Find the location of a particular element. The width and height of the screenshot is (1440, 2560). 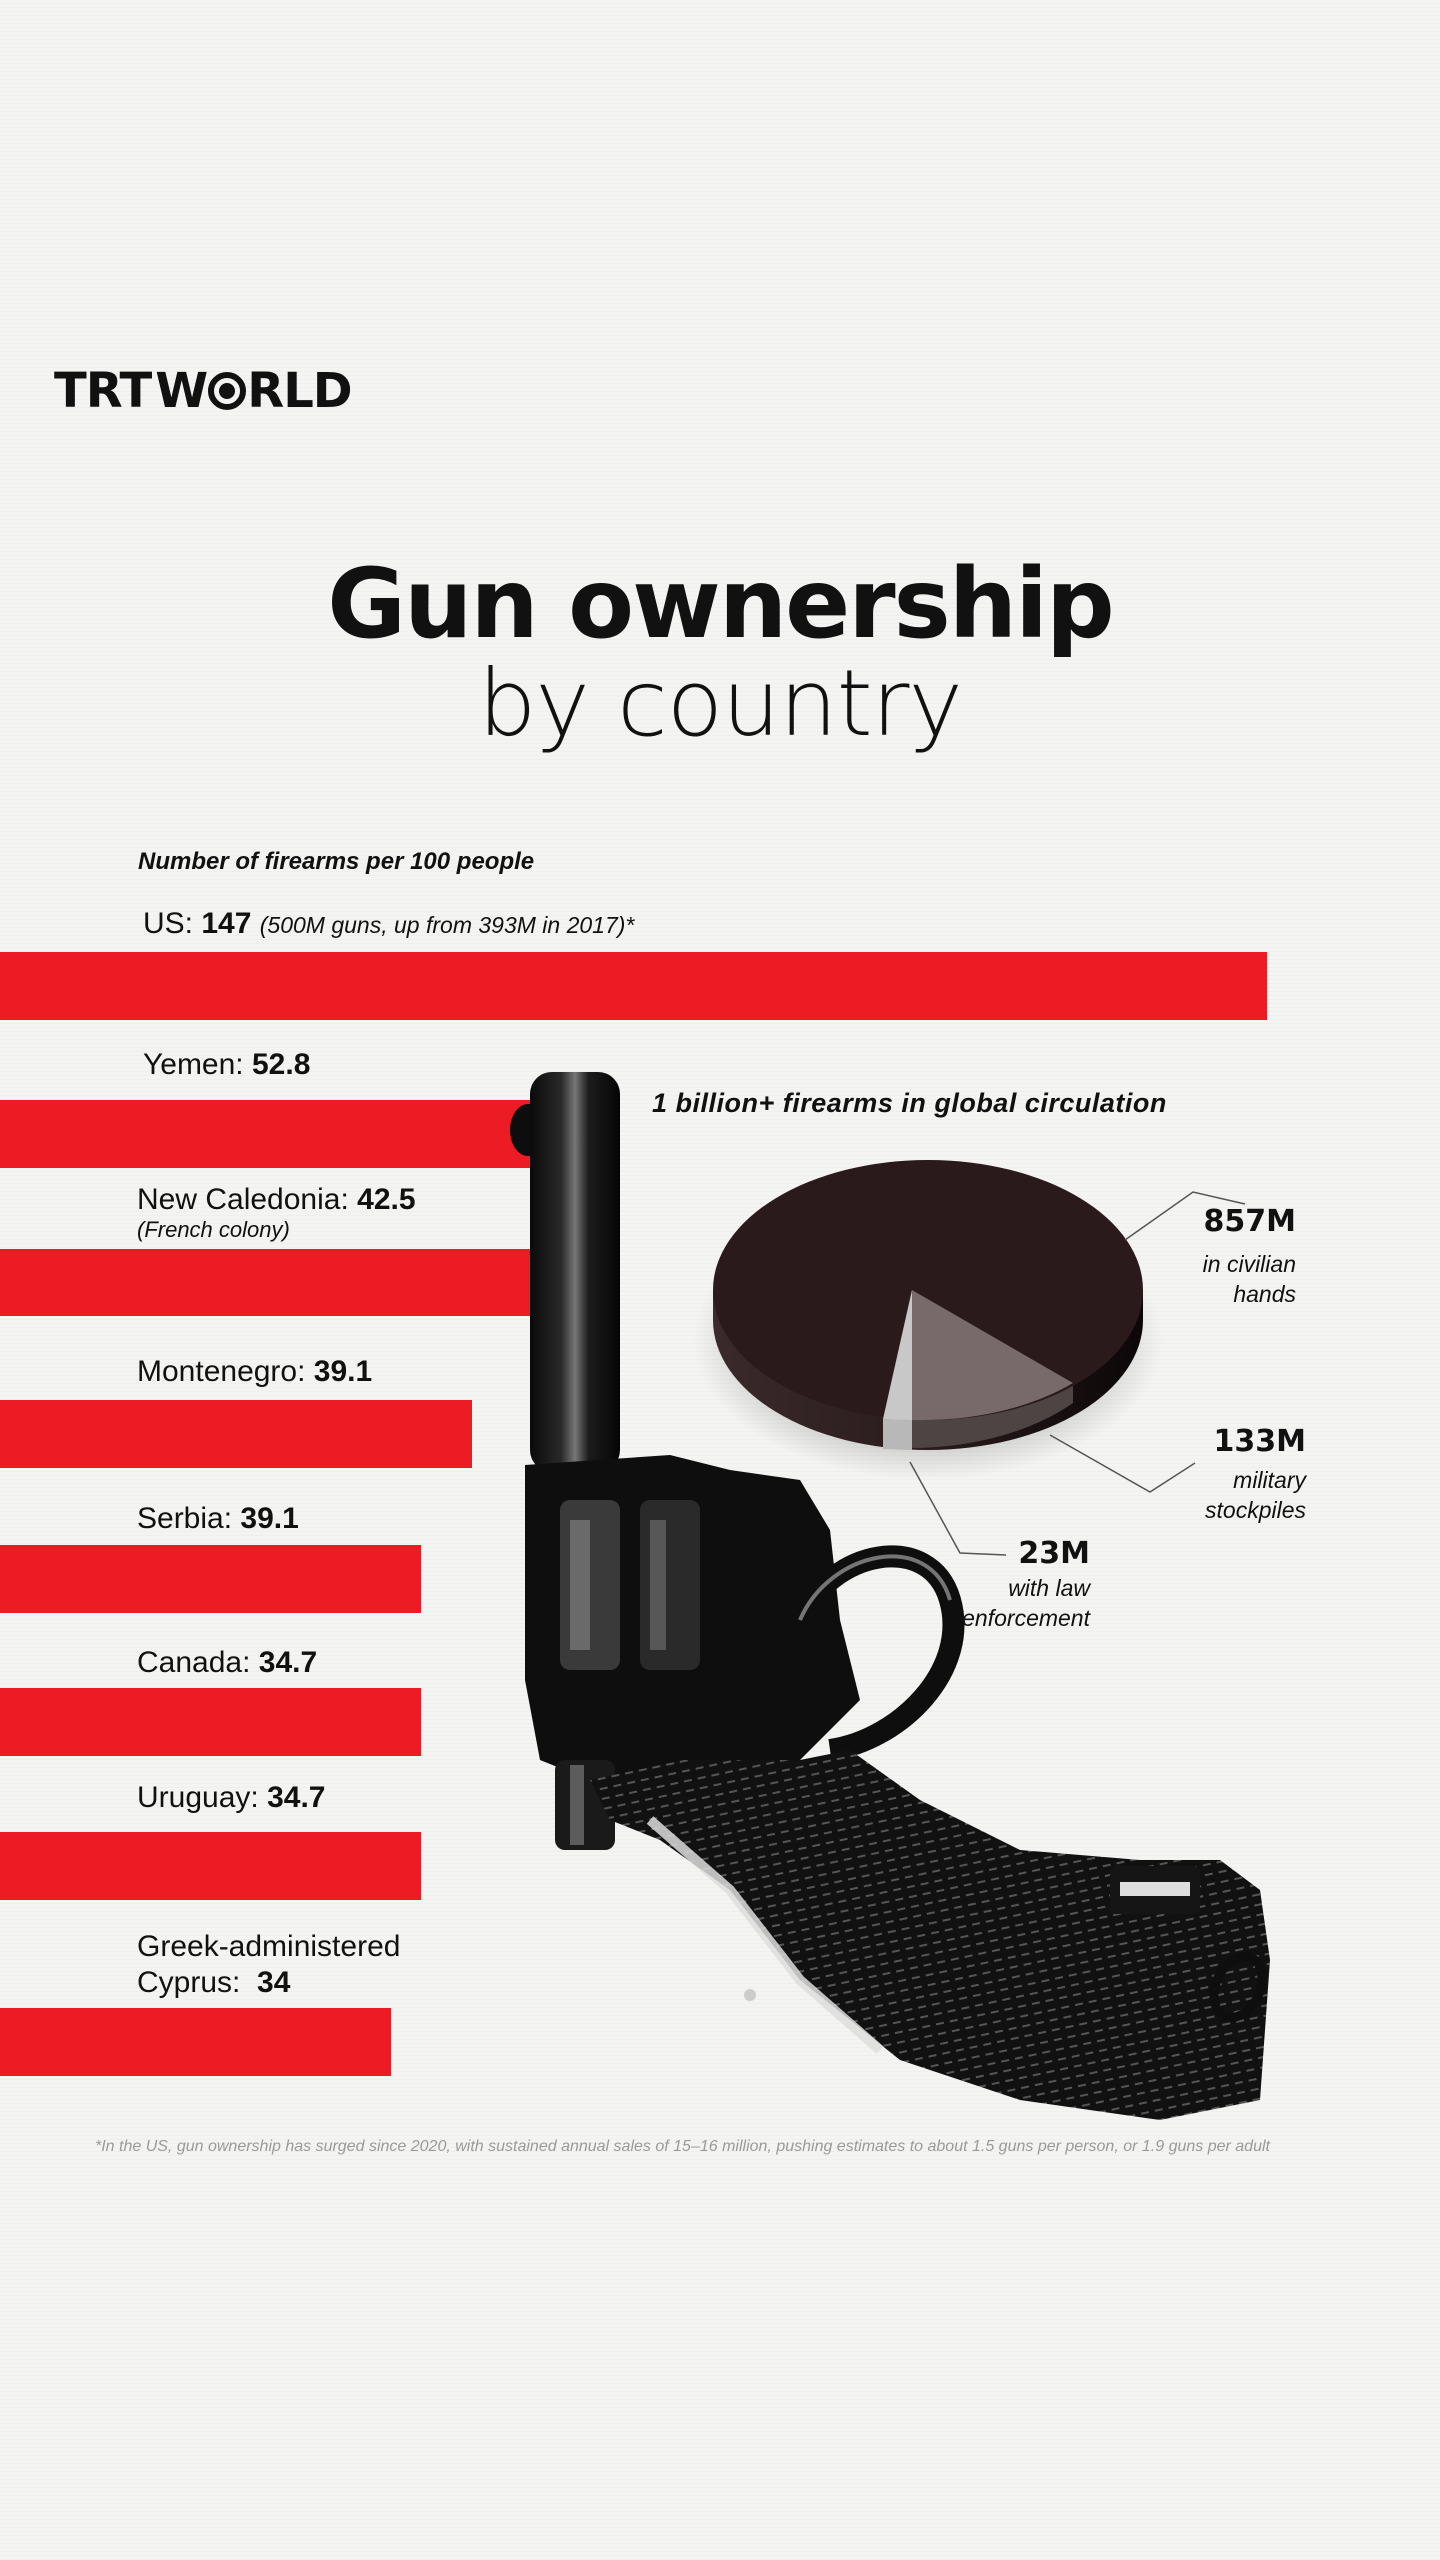

bar-label-yemen: Yemen: 52.8 is located at coordinates (226, 1065).